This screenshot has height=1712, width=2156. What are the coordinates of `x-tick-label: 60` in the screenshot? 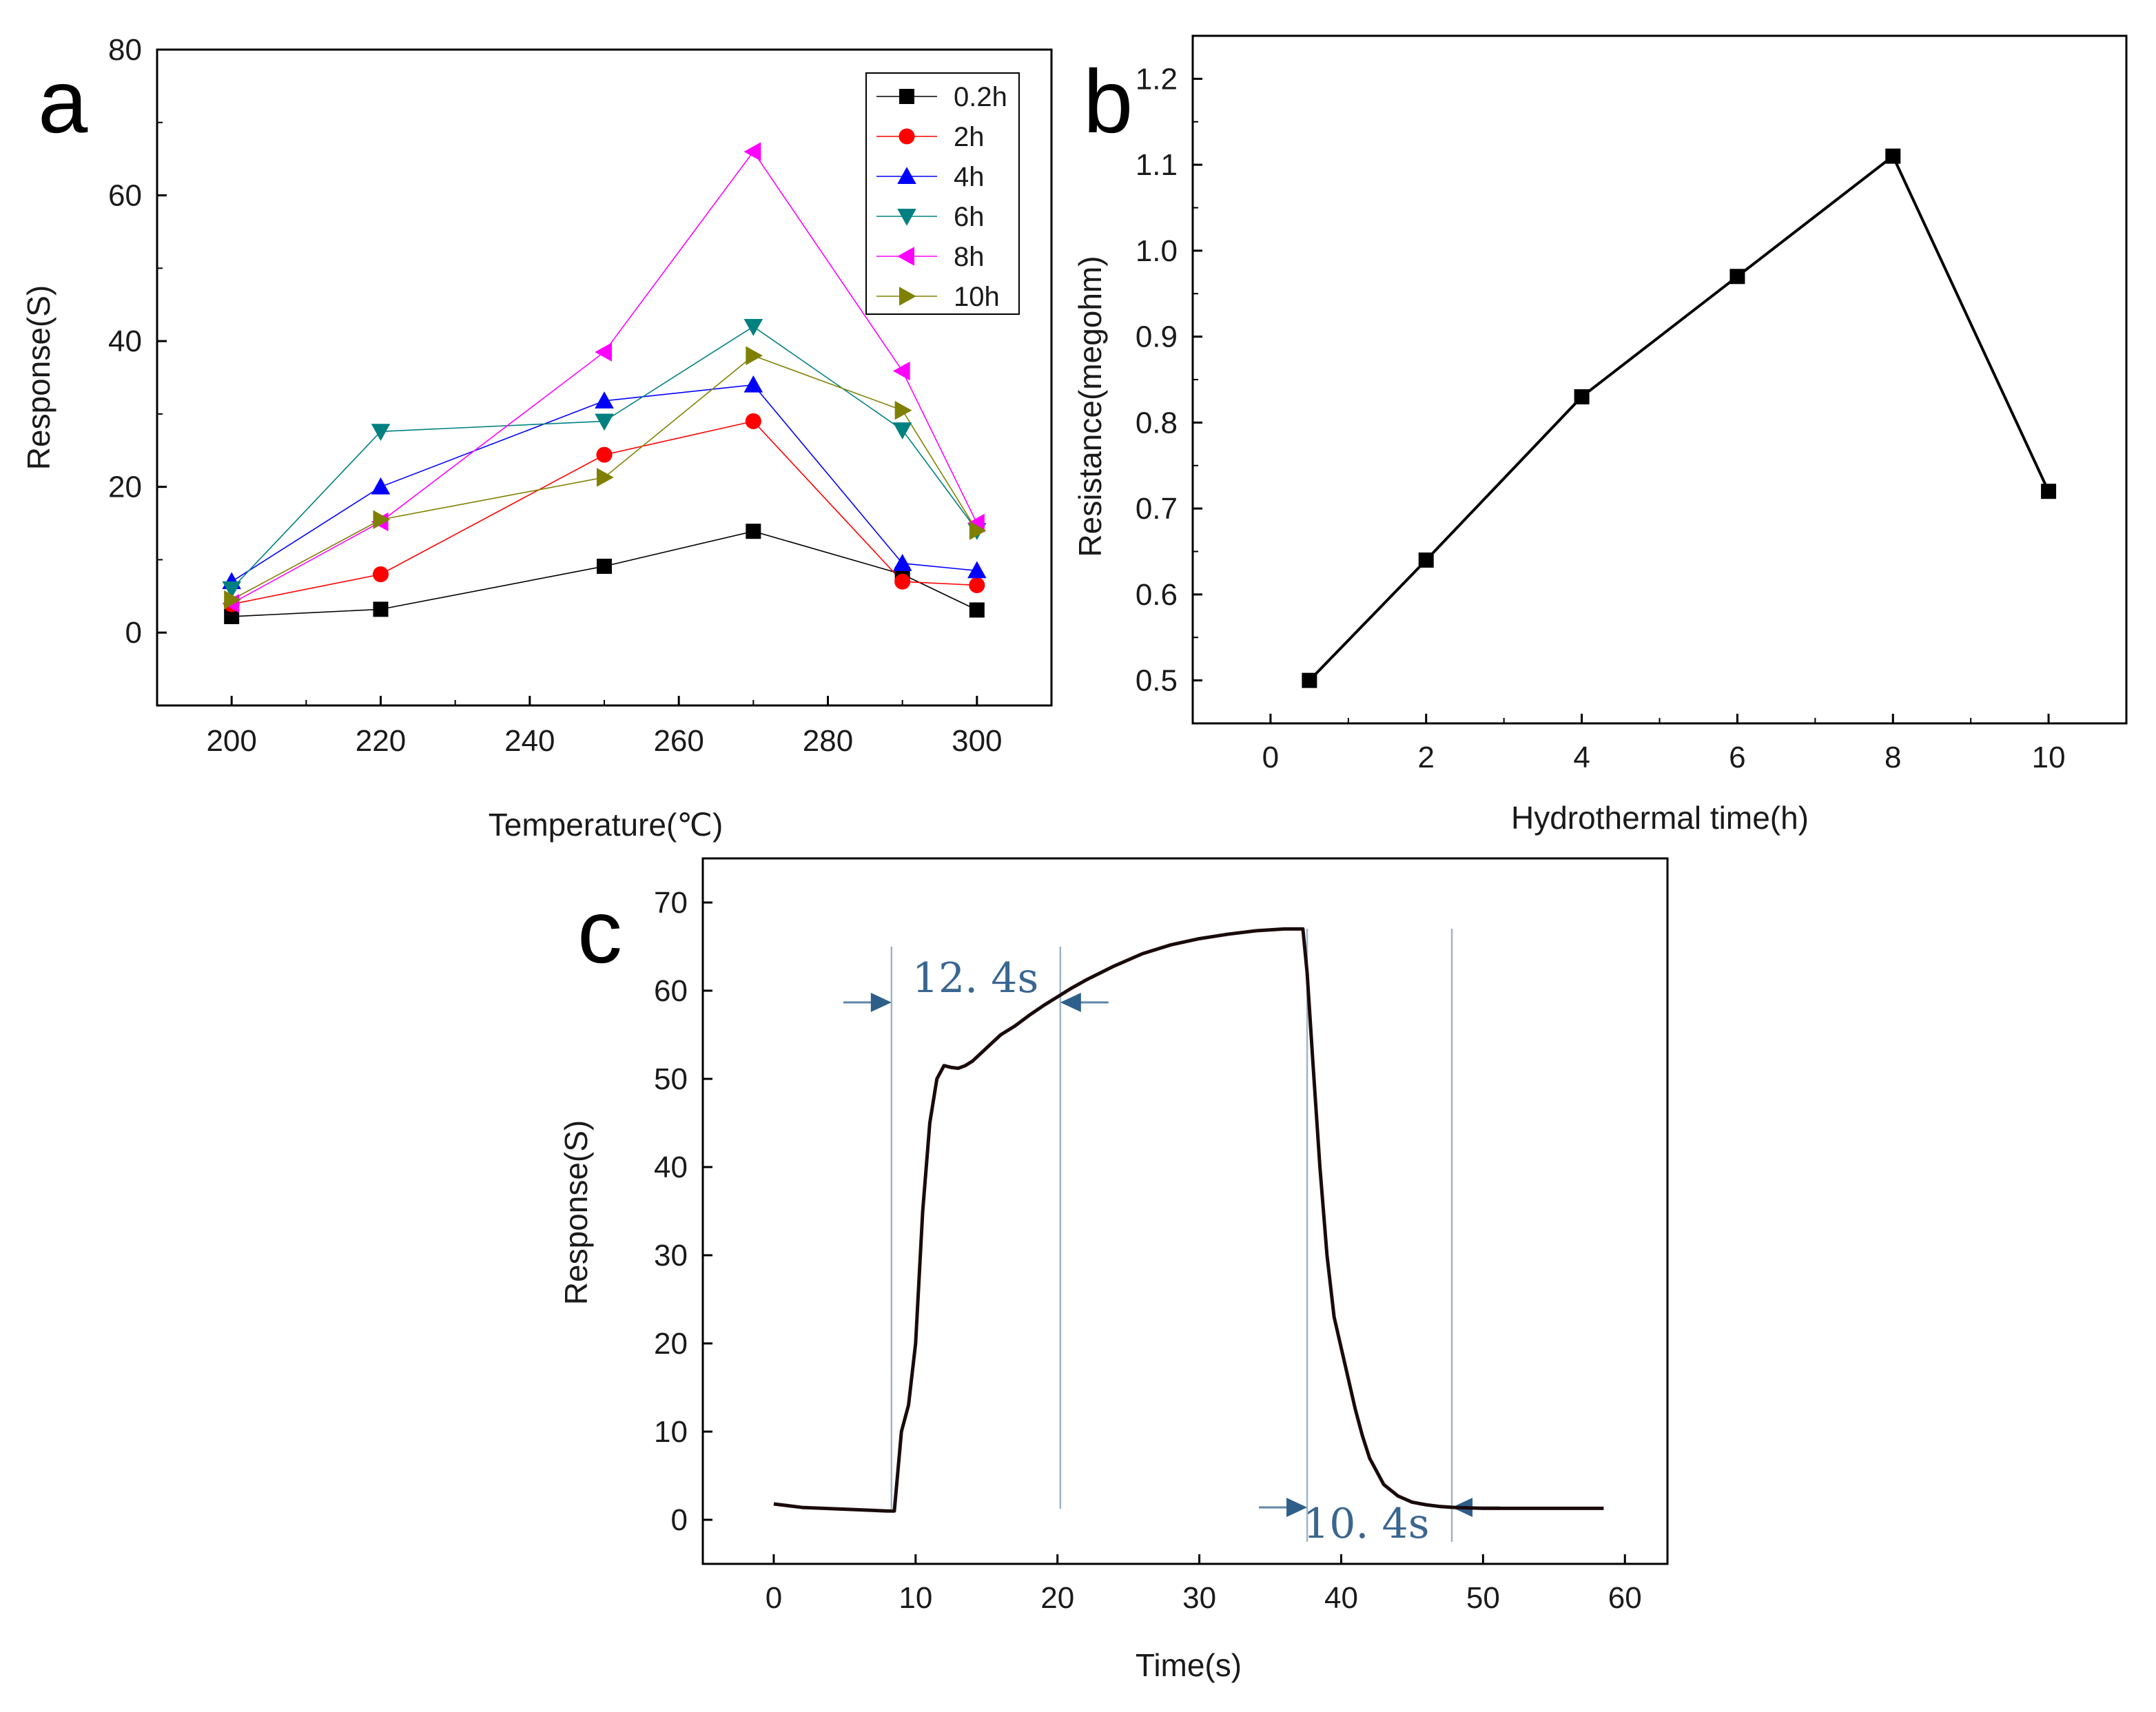 It's located at (1625, 1598).